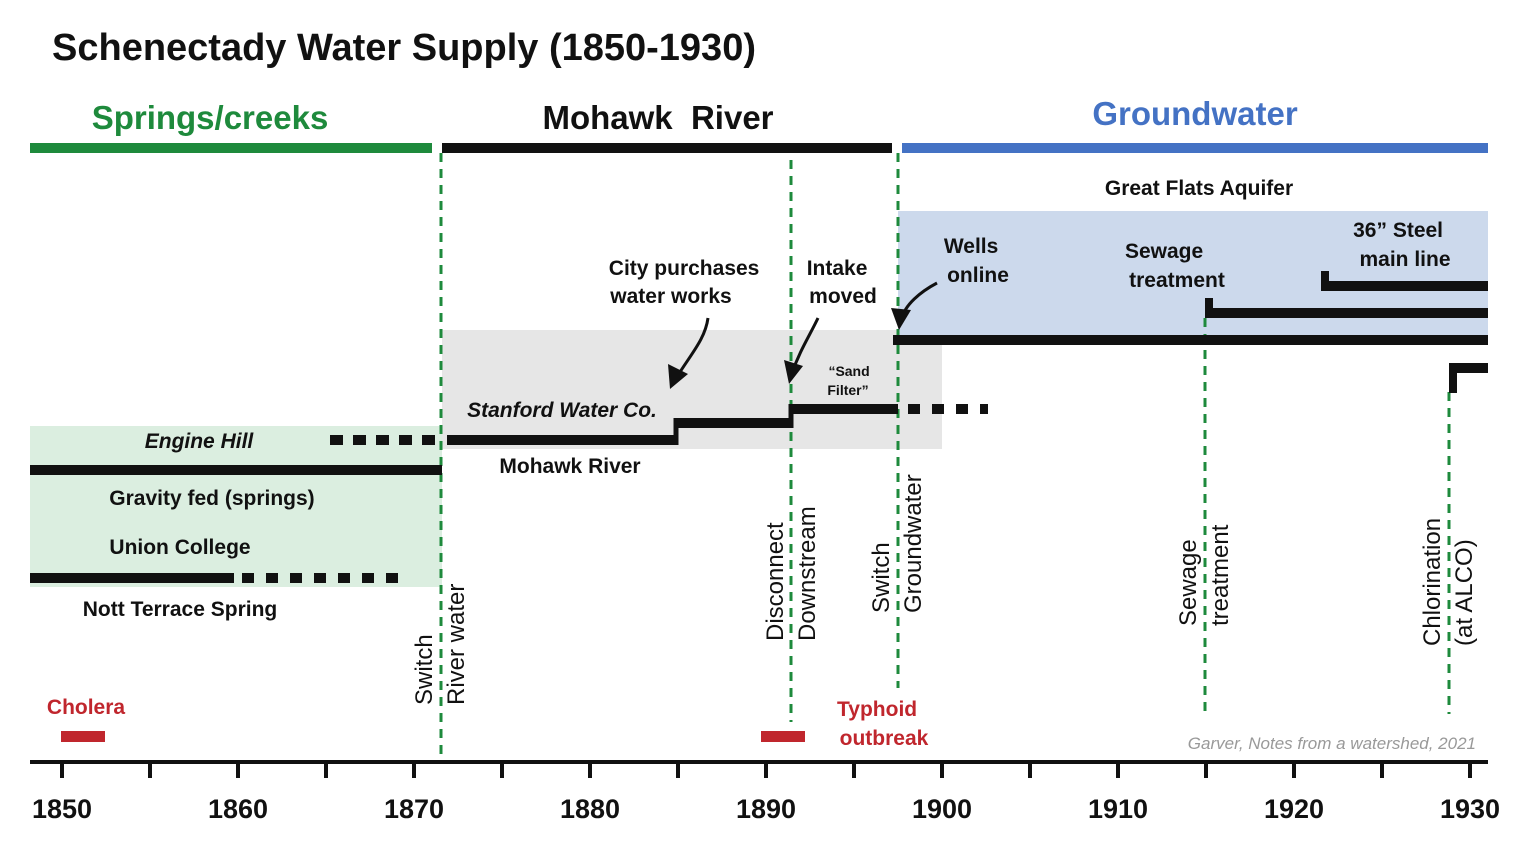 This screenshot has height=848, width=1520. Describe the element at coordinates (1294, 809) in the screenshot. I see `x-axis-tick-label: 1920` at that location.